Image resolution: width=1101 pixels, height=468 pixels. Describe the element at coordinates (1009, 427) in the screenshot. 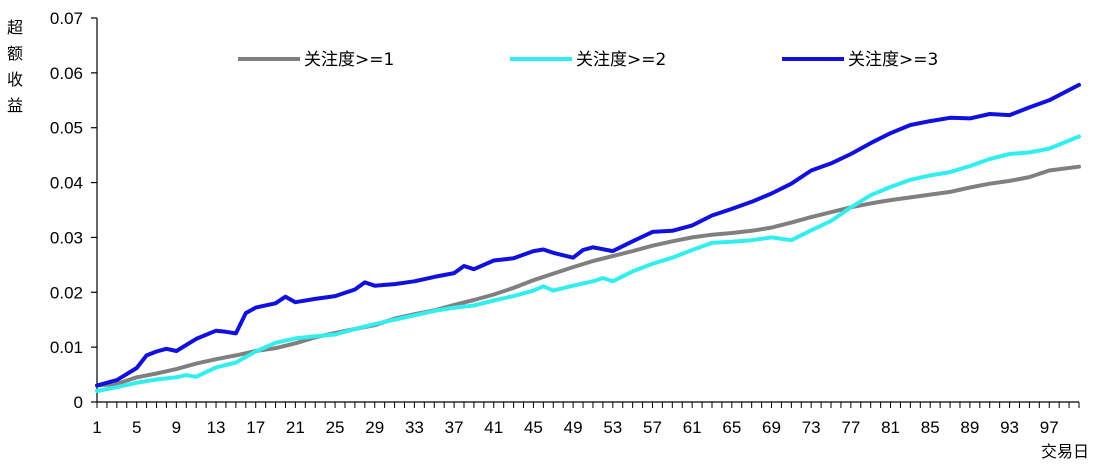

I see `x-tick-label: 93` at that location.